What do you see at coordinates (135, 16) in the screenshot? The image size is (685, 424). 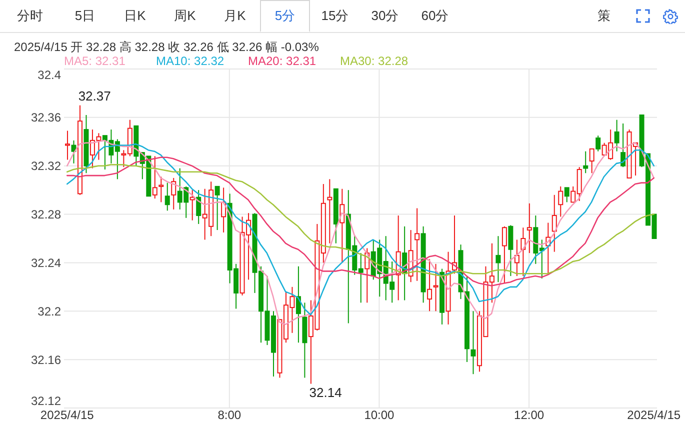 I see `text: 日K` at bounding box center [135, 16].